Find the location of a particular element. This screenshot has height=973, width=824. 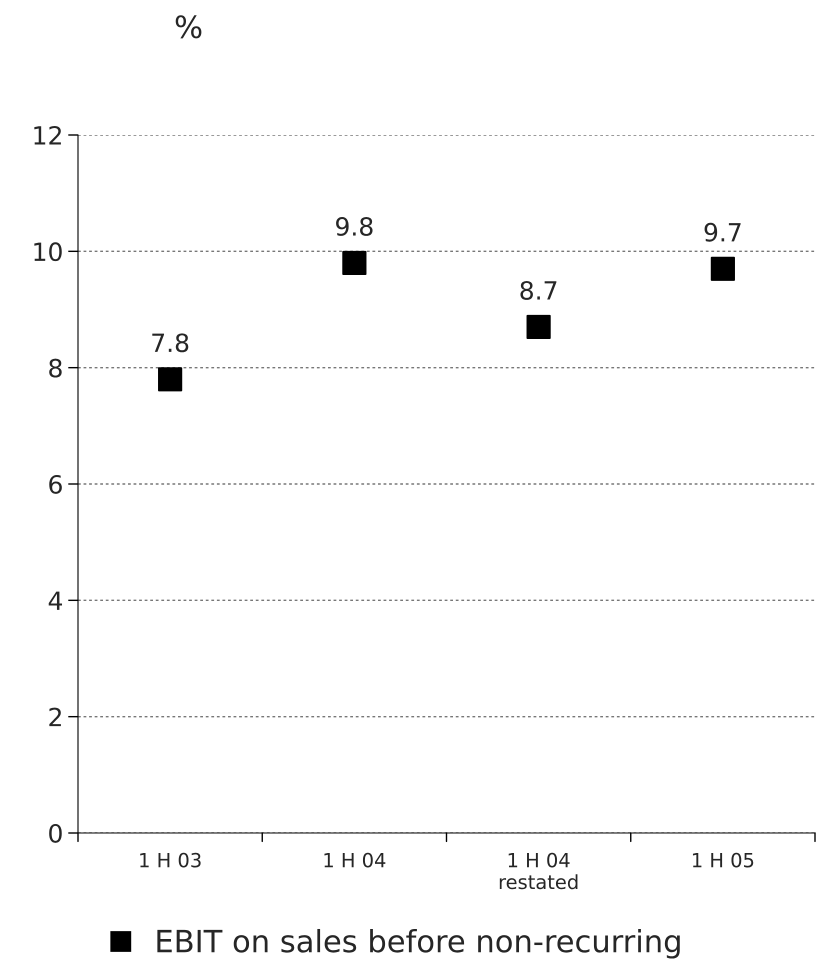

x-tick-label: 1 H 03 is located at coordinates (170, 860).